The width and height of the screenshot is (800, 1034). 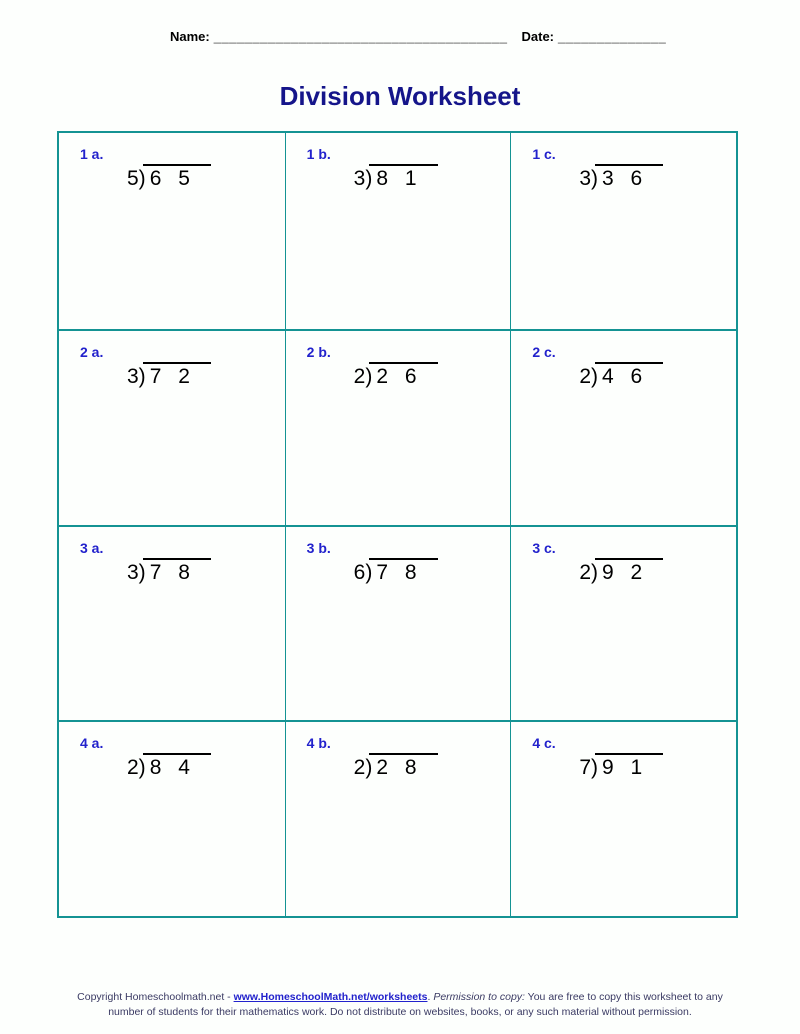 I want to click on problem-cell-3a: 3 a. 3) 7 8, so click(x=172, y=622).